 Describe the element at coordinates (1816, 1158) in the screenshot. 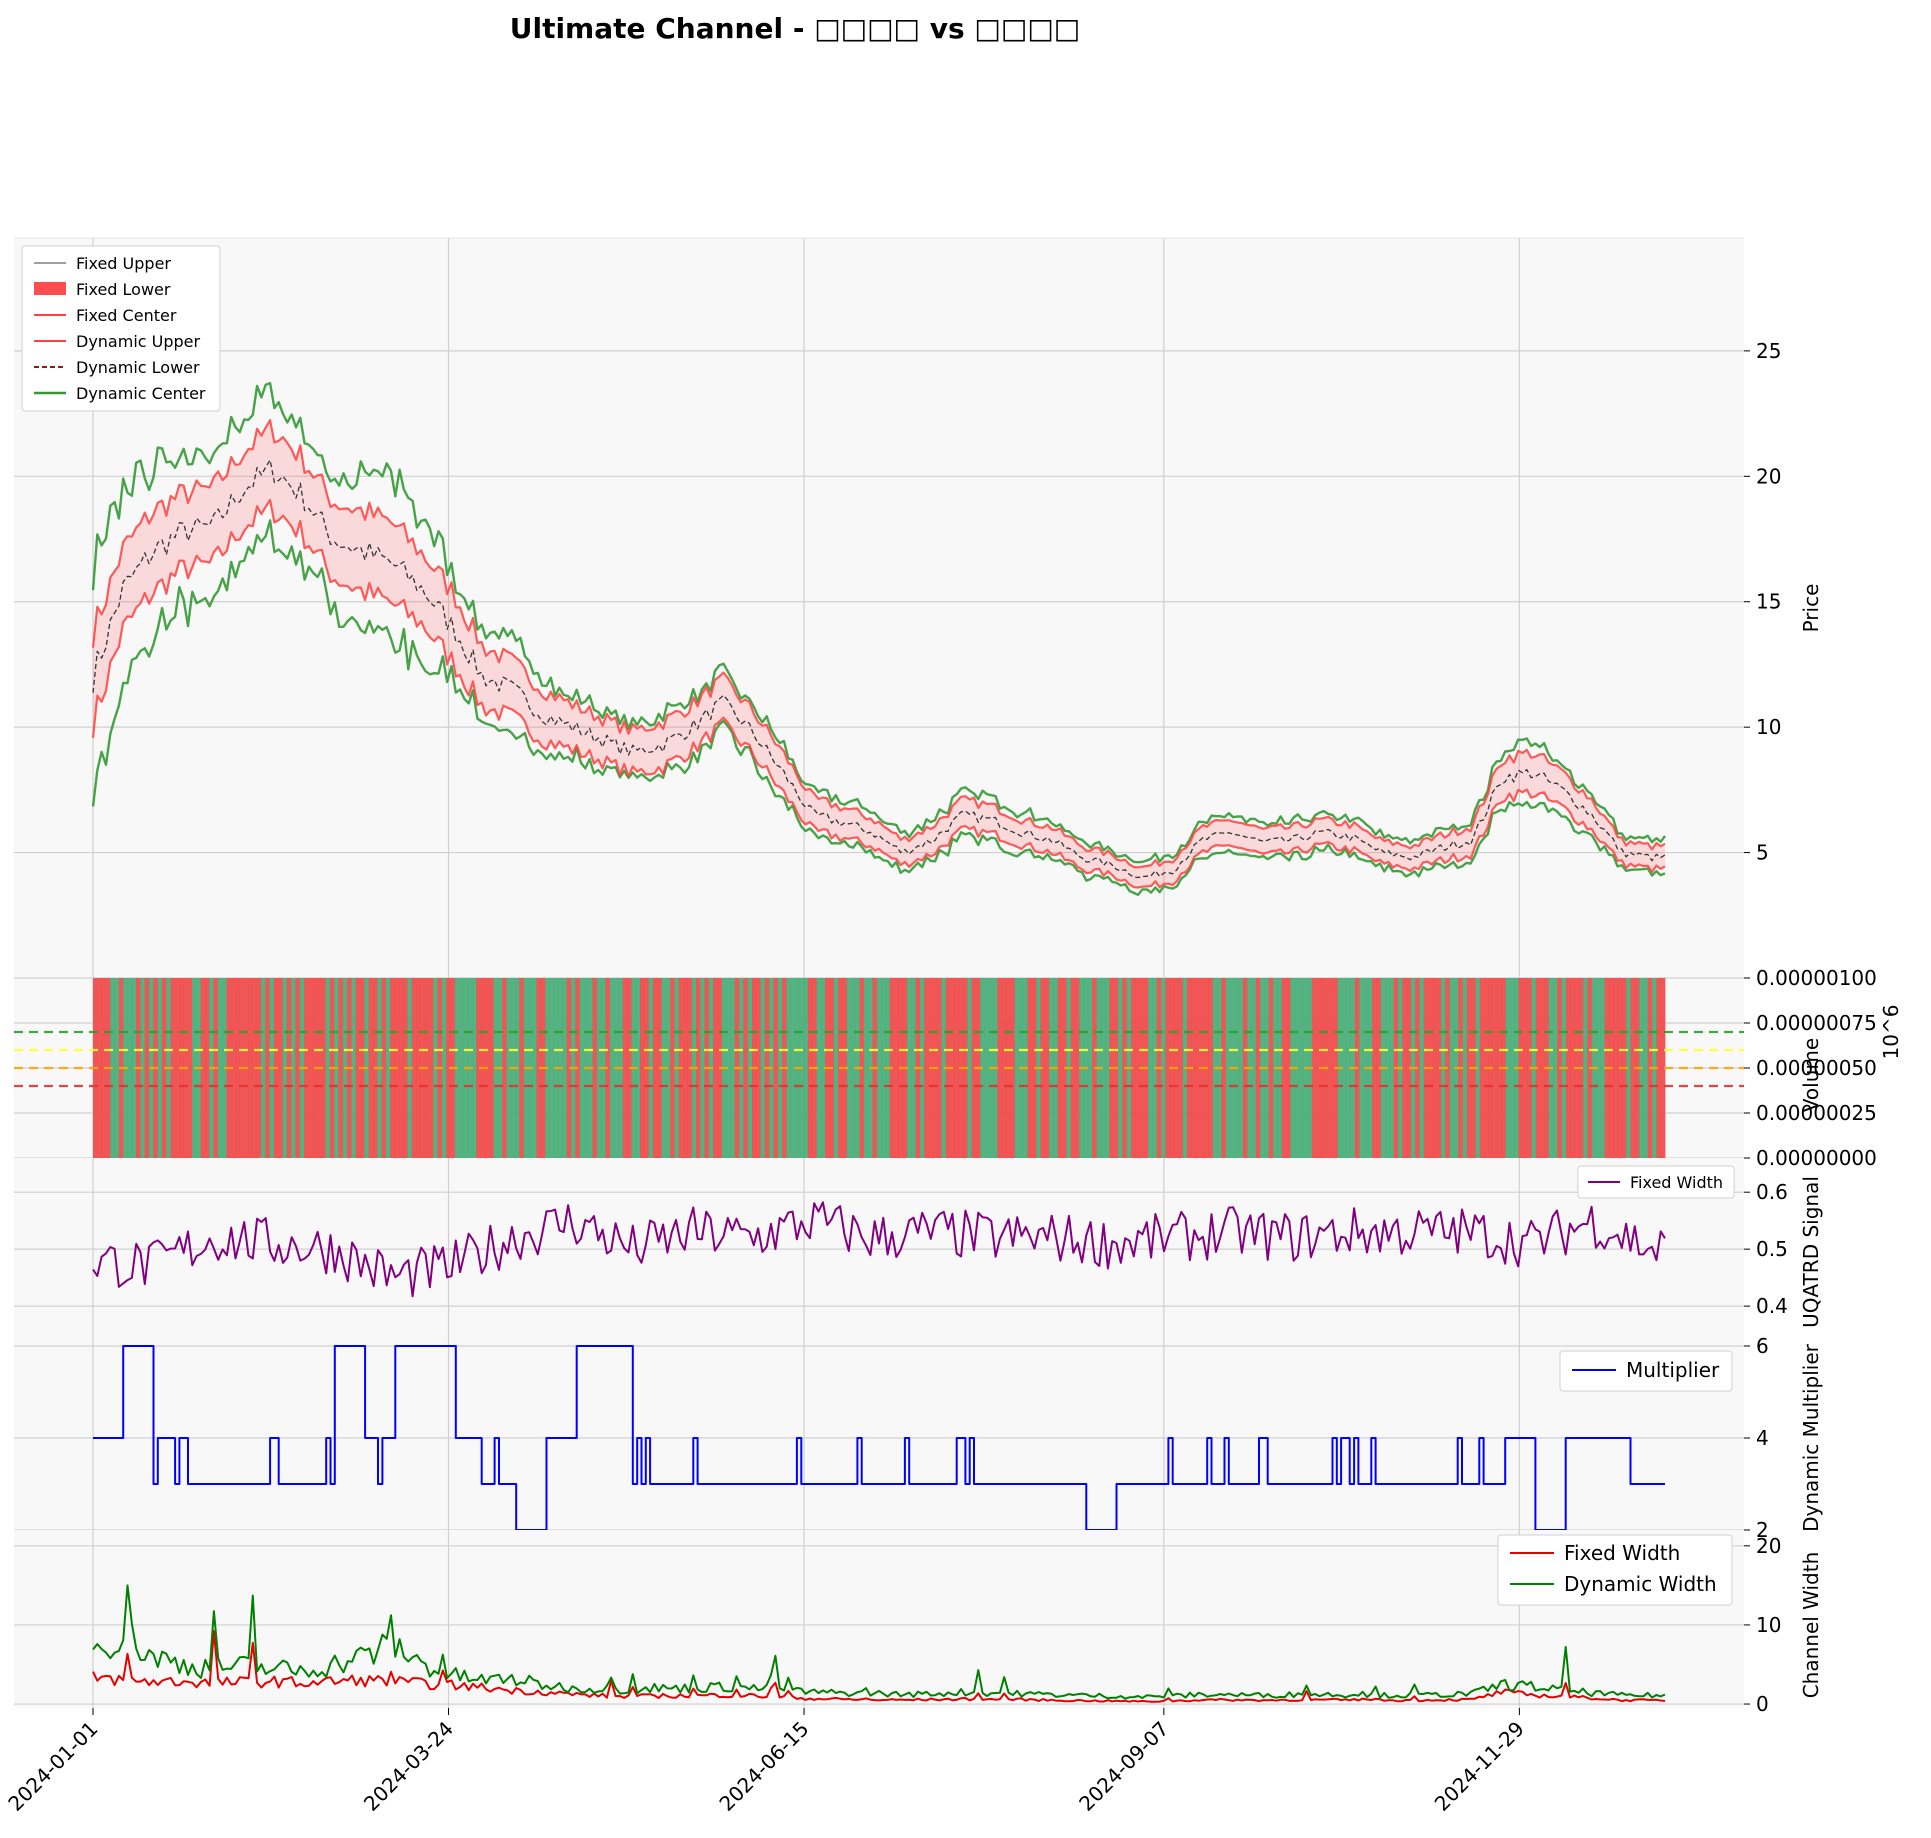

I see `volume-ytick-label-0: 0.00000000` at that location.